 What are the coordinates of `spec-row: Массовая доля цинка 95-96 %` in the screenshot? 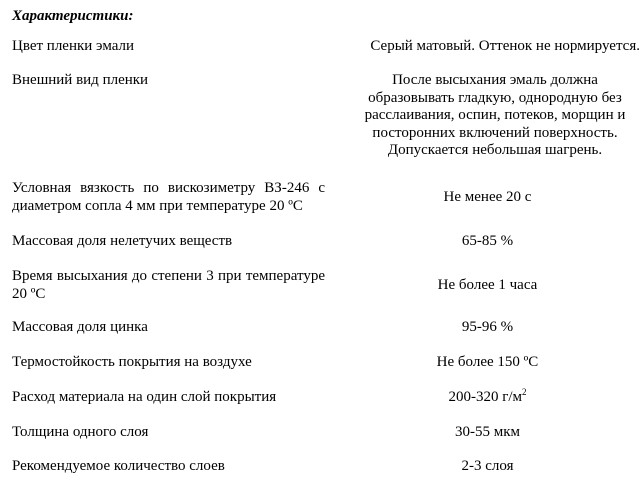 It's located at (326, 328).